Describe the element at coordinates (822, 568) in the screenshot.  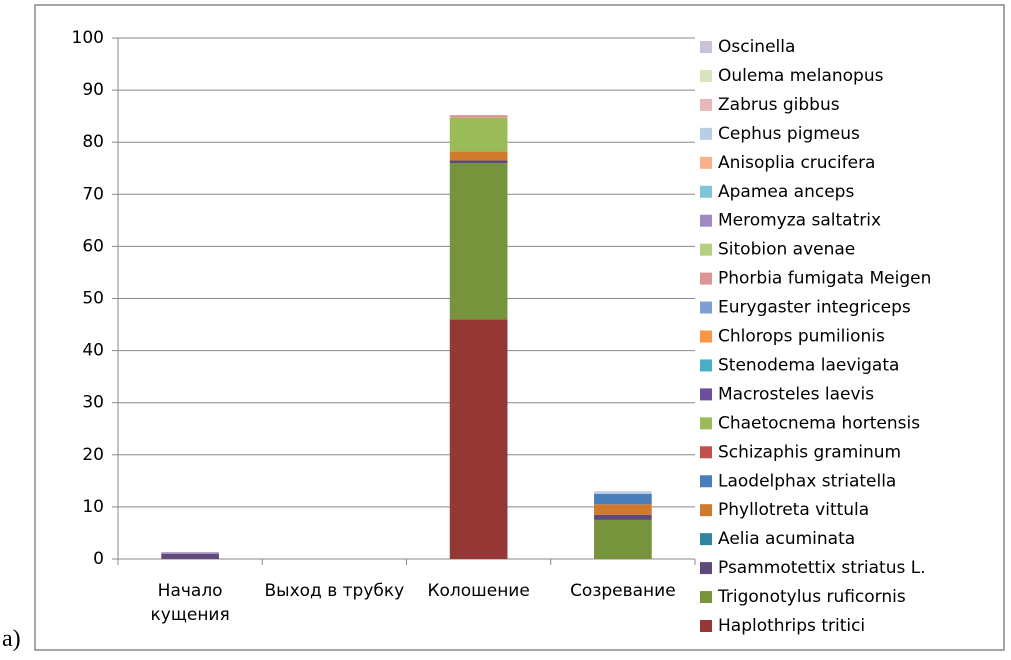
I see `legend-label: Psammotettix striatus L.` at that location.